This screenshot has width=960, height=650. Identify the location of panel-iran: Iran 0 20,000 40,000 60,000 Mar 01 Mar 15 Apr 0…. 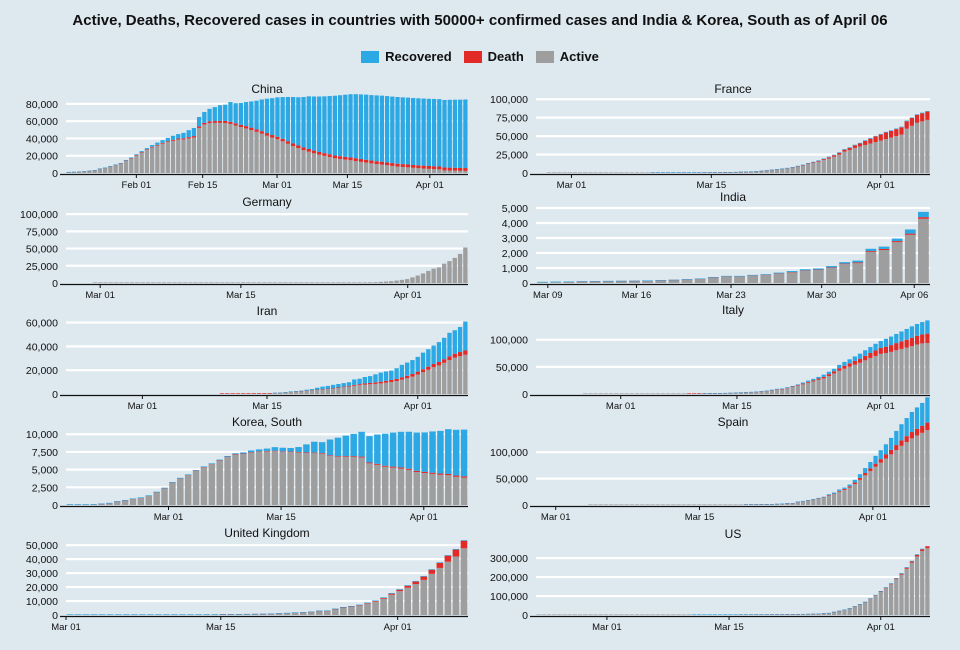
(247, 358).